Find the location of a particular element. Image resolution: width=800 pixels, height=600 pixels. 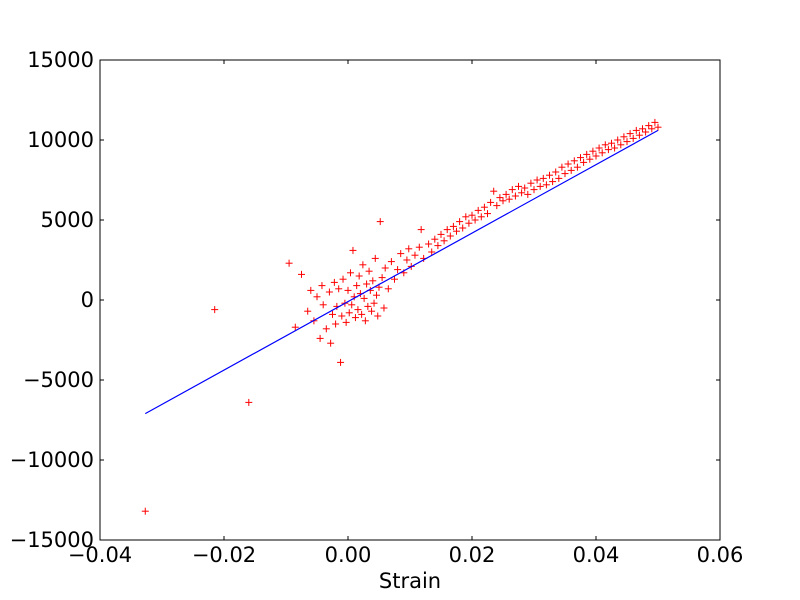

y-tick-label: 15000 is located at coordinates (60, 60).